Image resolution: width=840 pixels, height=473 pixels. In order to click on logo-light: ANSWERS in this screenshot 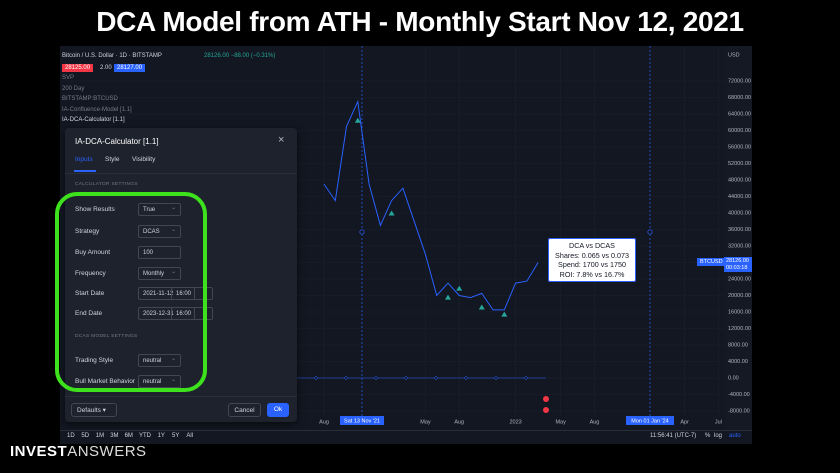, I will do `click(107, 451)`.